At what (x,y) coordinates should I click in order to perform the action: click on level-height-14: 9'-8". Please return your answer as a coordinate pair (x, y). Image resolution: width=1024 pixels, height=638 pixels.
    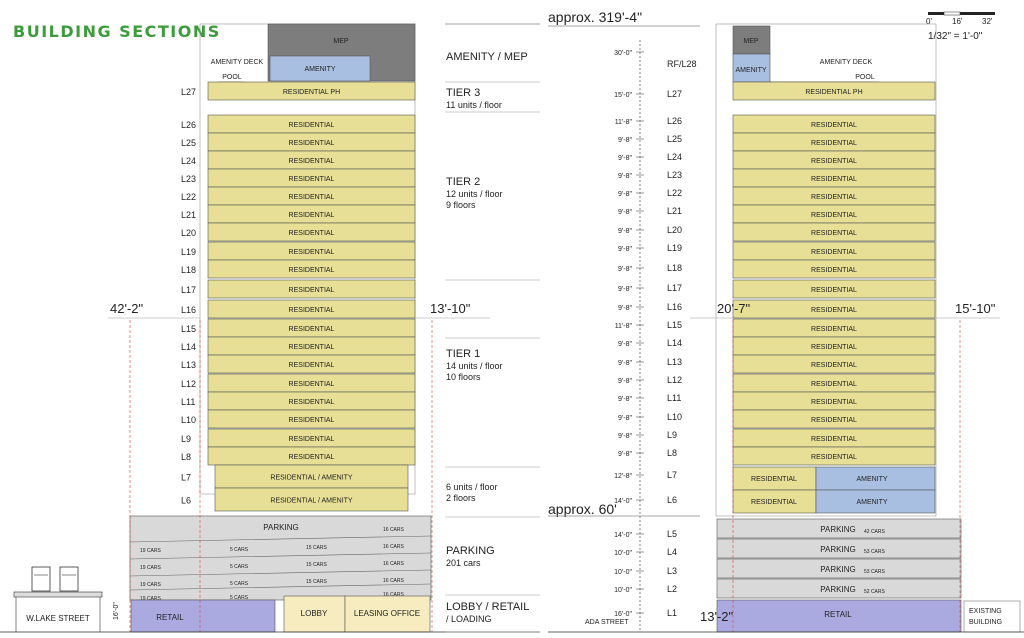
    Looking at the image, I should click on (625, 344).